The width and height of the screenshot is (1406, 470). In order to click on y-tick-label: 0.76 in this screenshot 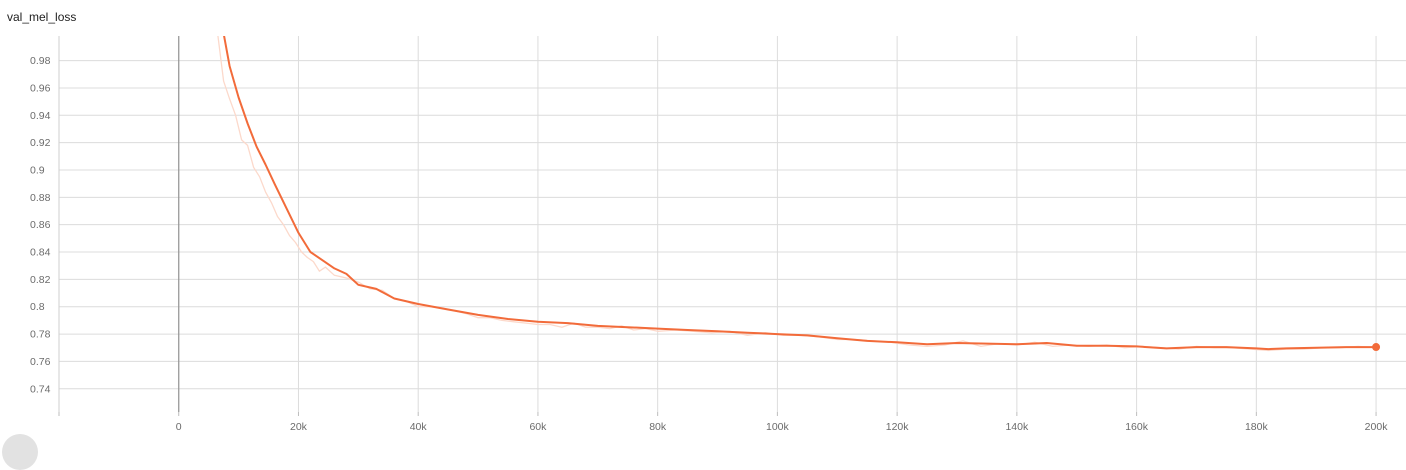, I will do `click(40, 362)`.